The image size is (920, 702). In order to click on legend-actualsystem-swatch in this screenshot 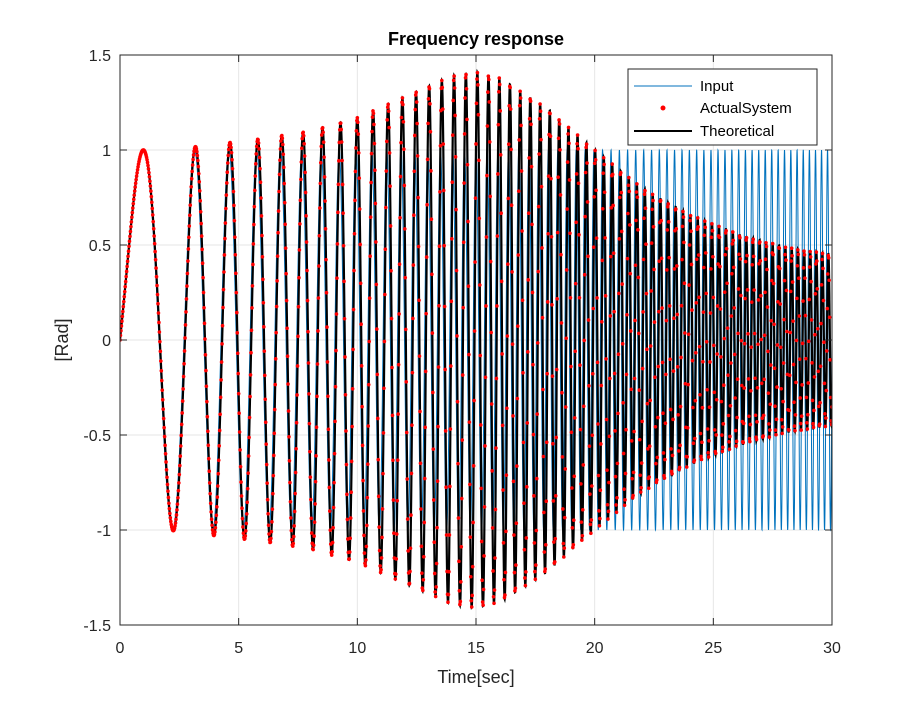, I will do `click(663, 108)`.